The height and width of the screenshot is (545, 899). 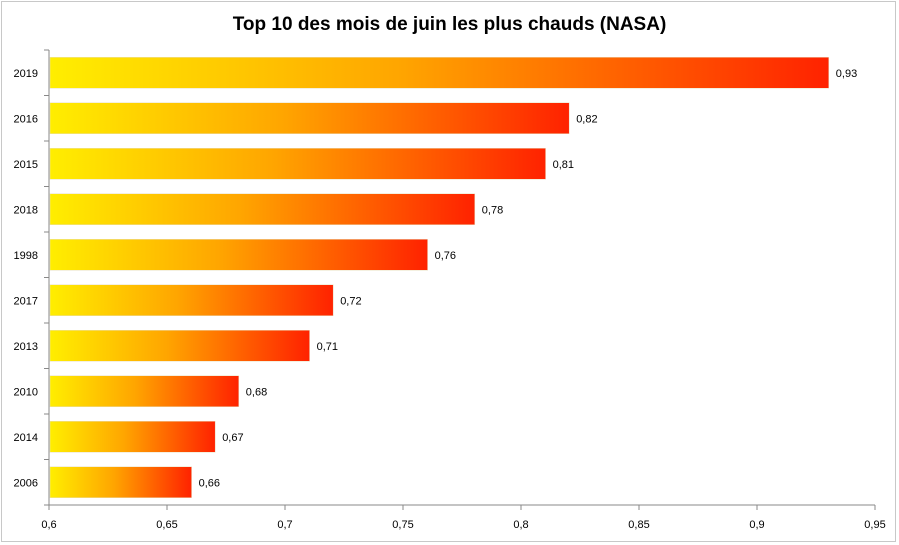 What do you see at coordinates (26, 483) in the screenshot?
I see `y-tick-label: 2006` at bounding box center [26, 483].